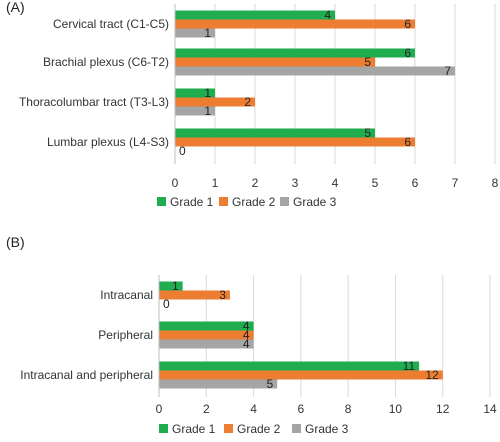 The image size is (500, 442). I want to click on panel-a-x-tick-label: 0, so click(175, 183).